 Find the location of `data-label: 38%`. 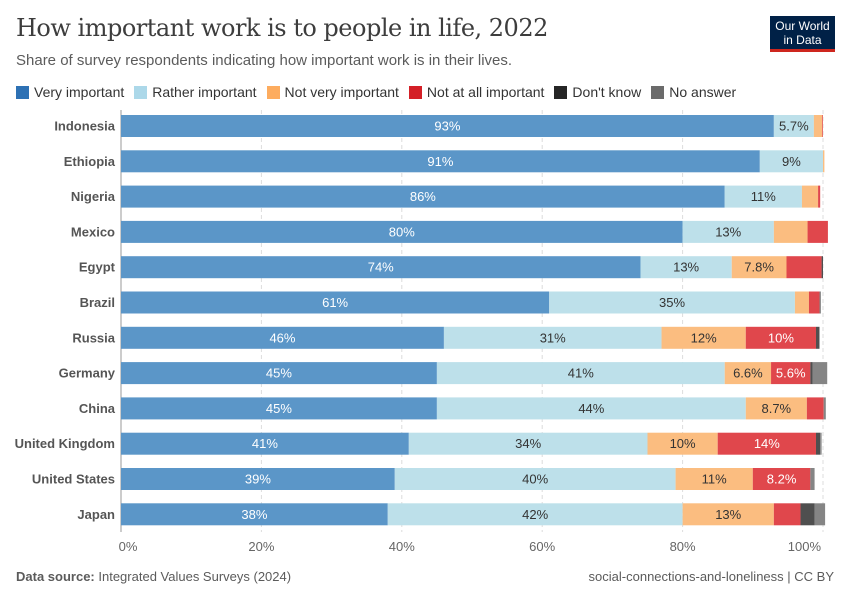

data-label: 38% is located at coordinates (254, 514).